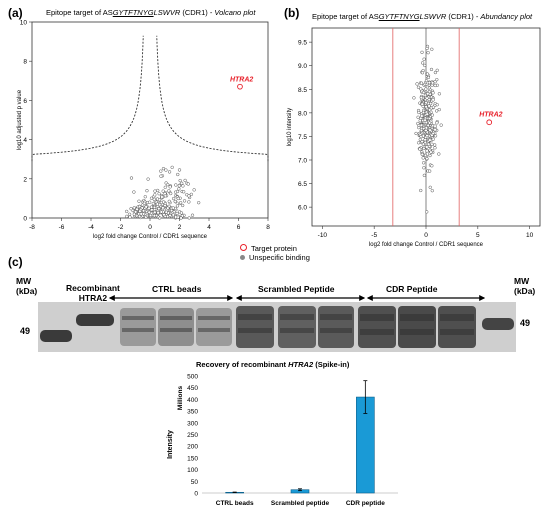 The image size is (550, 515). I want to click on y-tick-label: 7.5, so click(302, 137).